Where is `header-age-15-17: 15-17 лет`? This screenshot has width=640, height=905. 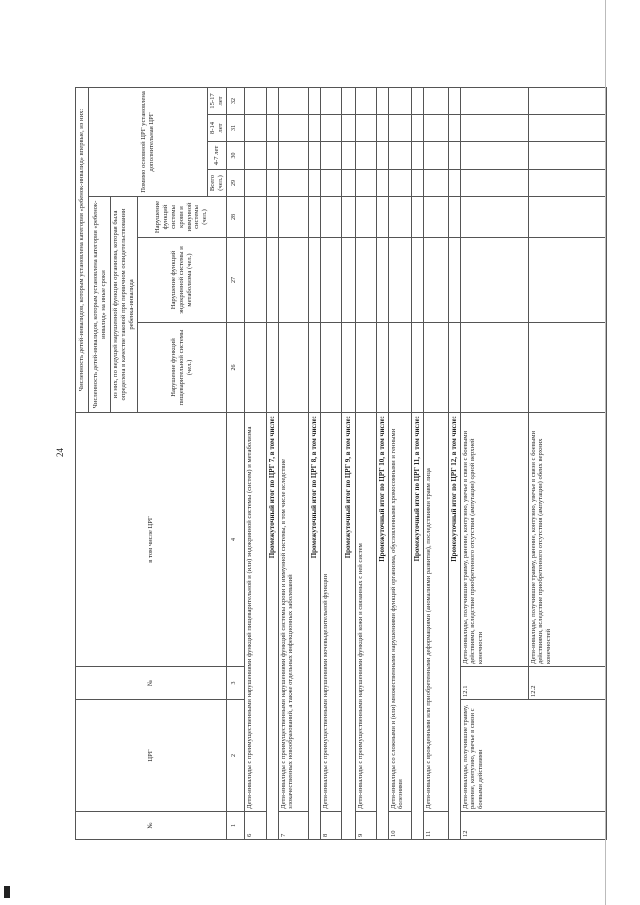 header-age-15-17: 15-17 лет is located at coordinates (217, 101).